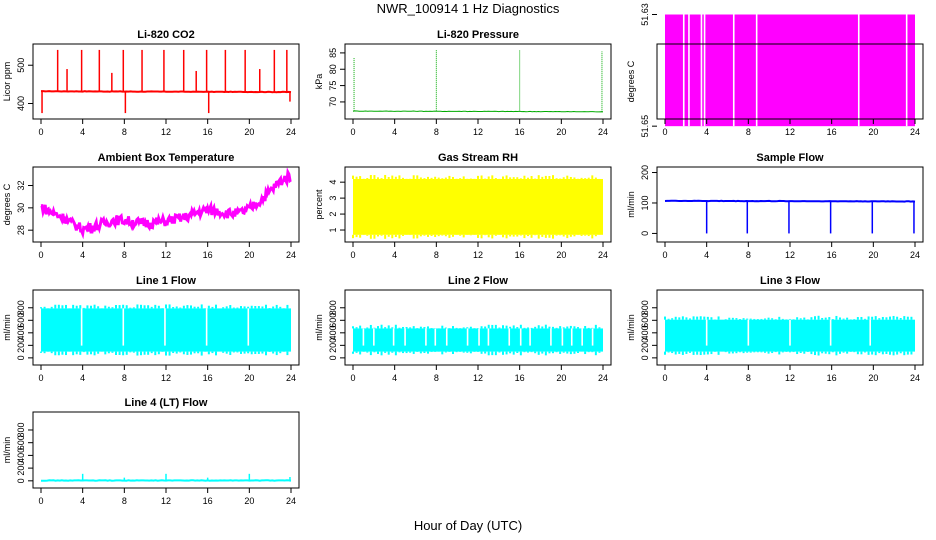  I want to click on panel-title: Ambient Box Temperature, so click(166, 158).